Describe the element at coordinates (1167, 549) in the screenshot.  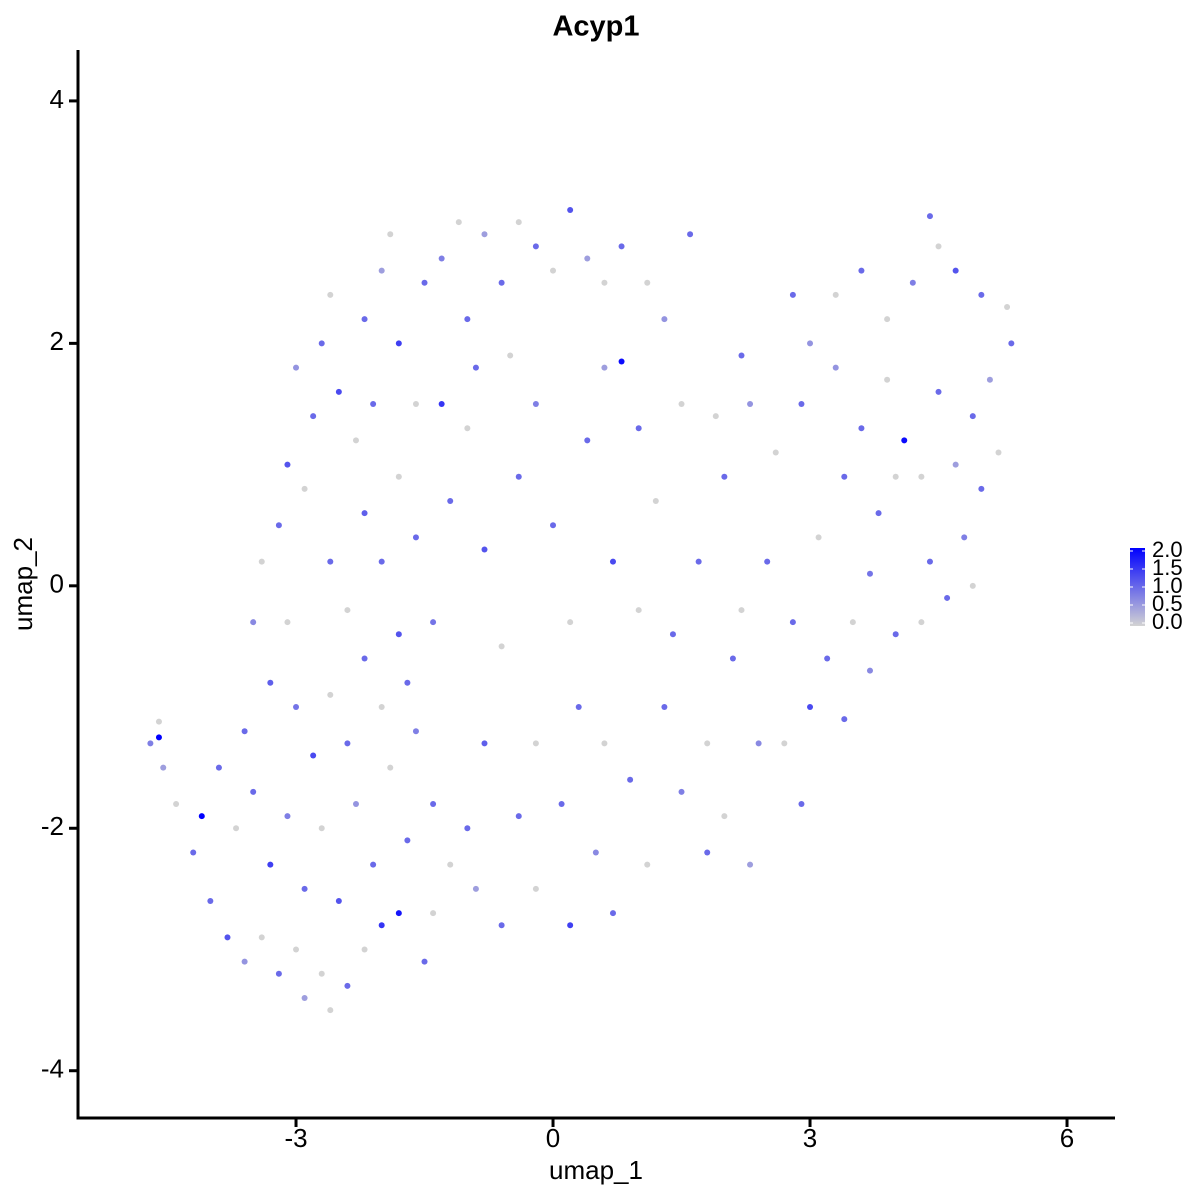
I see `colorbar-label: 2.0` at that location.